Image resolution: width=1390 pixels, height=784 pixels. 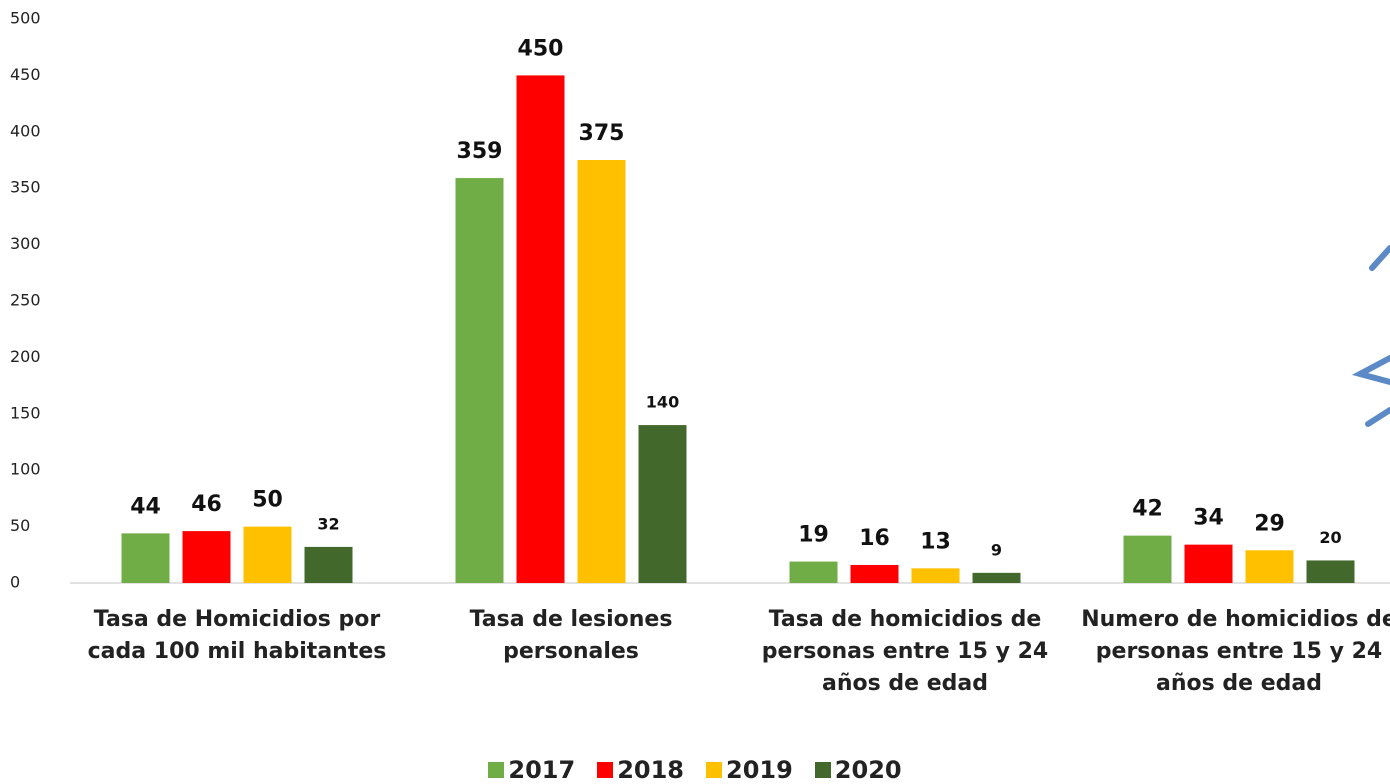 I want to click on legend-item: 2019, so click(x=749, y=770).